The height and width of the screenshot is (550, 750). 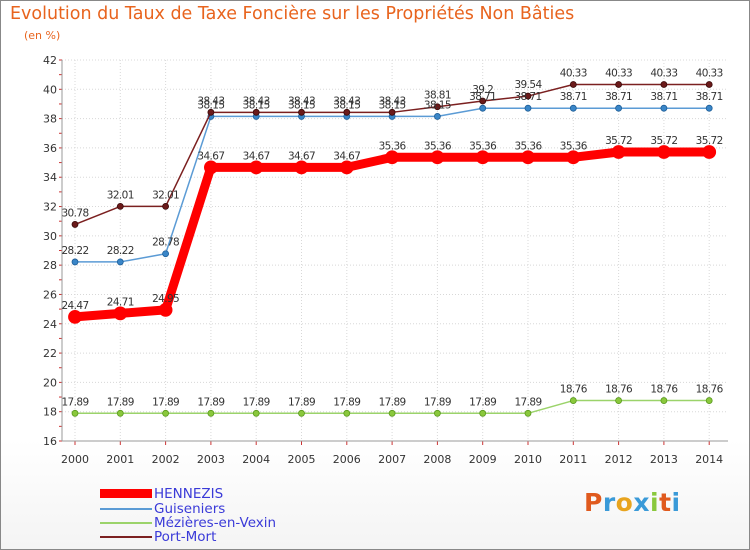 I want to click on legend-item-port-mort: Port-Mort, so click(x=158, y=536).